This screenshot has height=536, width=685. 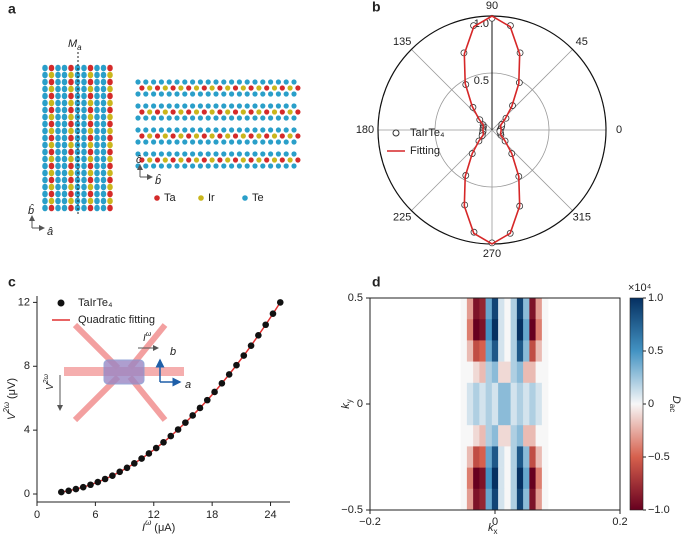 What do you see at coordinates (659, 510) in the screenshot?
I see `colorbar-tick-label: −1.0` at bounding box center [659, 510].